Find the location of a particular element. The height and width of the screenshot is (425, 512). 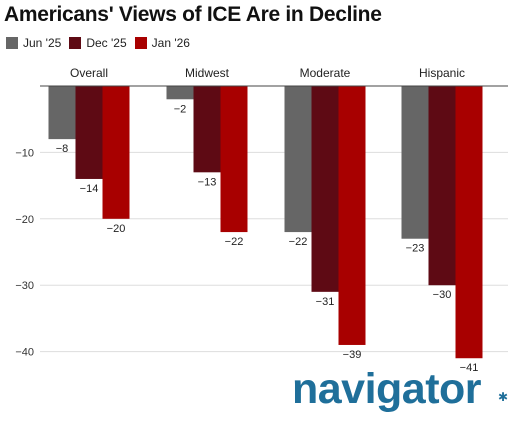

legend-item-dec-25: Dec '25 is located at coordinates (98, 43).